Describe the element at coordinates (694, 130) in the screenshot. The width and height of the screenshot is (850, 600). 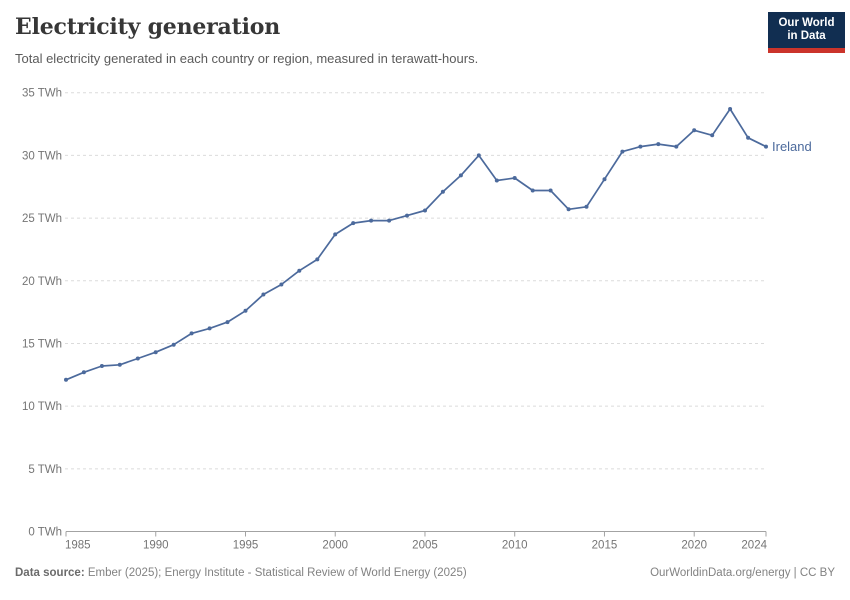
I see `data-point-2020` at that location.